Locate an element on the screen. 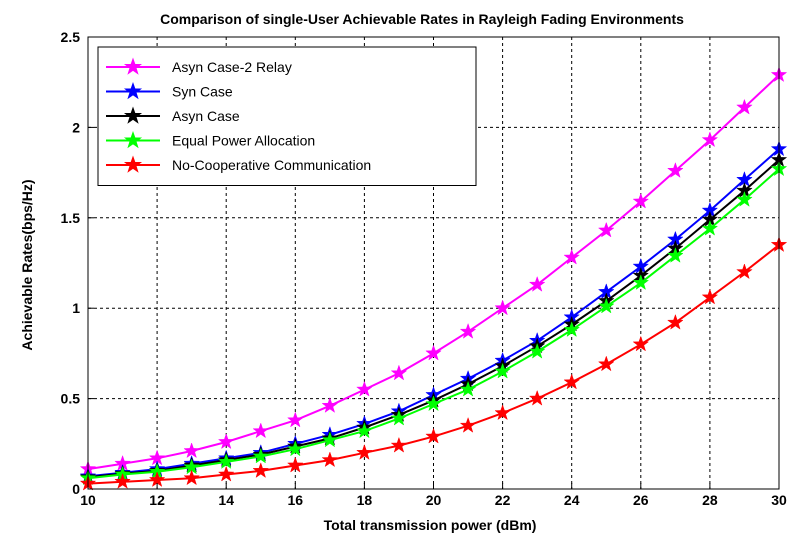 The image size is (792, 537). x-tick-label: 24 is located at coordinates (572, 500).